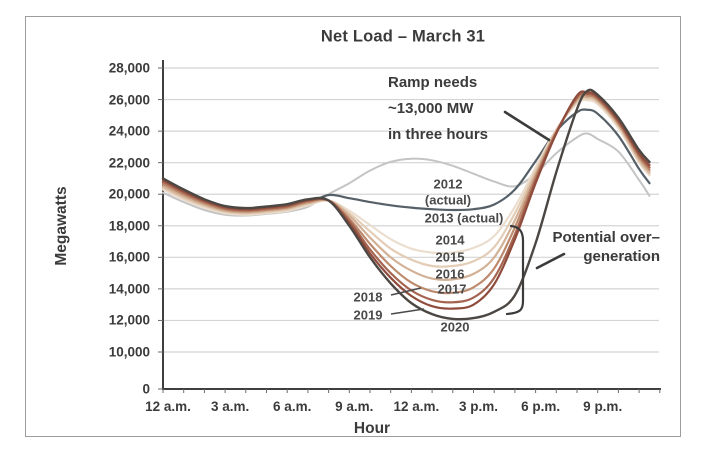  I want to click on y-tick-label-24,000: 24,000, so click(129, 131).